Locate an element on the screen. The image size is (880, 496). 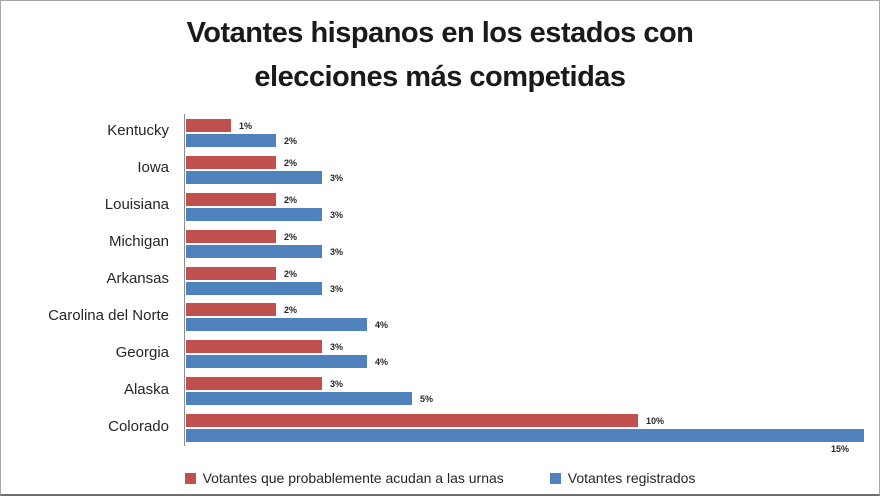
legend-item-registered-voters: Votantes registrados is located at coordinates (622, 478).